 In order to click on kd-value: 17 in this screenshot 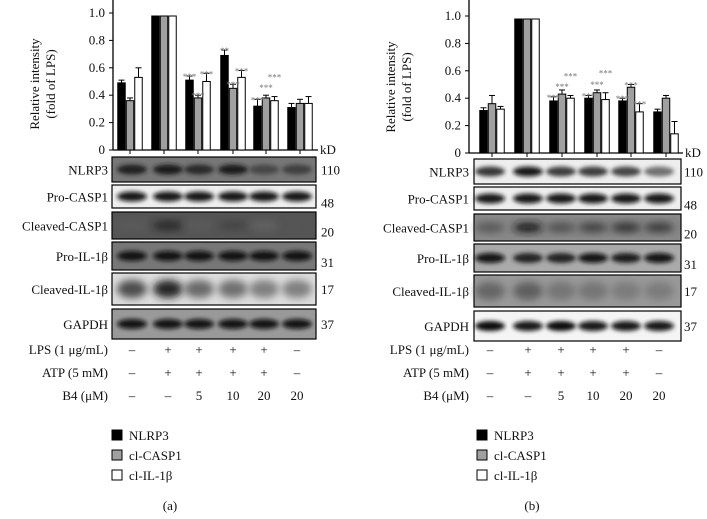, I will do `click(328, 289)`.